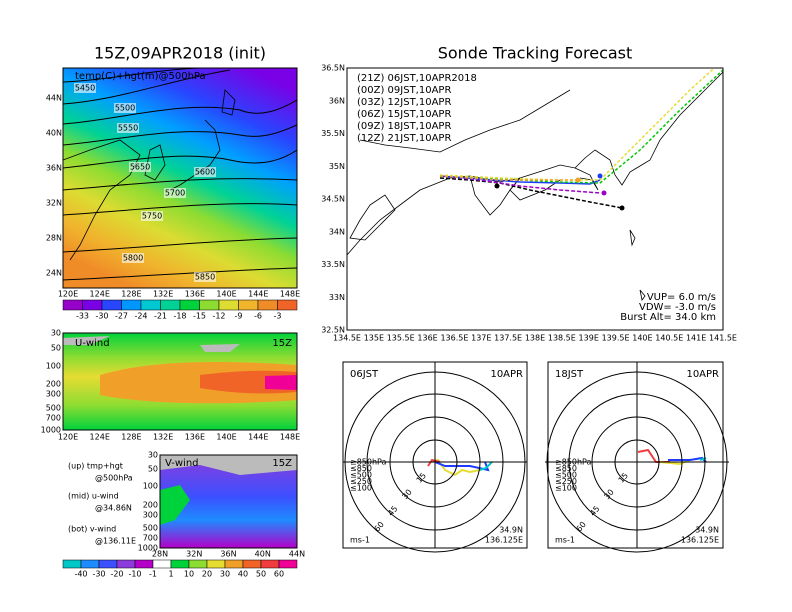 Image resolution: width=792 pixels, height=612 pixels. What do you see at coordinates (406, 495) in the screenshot?
I see `ring-label: 30` at bounding box center [406, 495].